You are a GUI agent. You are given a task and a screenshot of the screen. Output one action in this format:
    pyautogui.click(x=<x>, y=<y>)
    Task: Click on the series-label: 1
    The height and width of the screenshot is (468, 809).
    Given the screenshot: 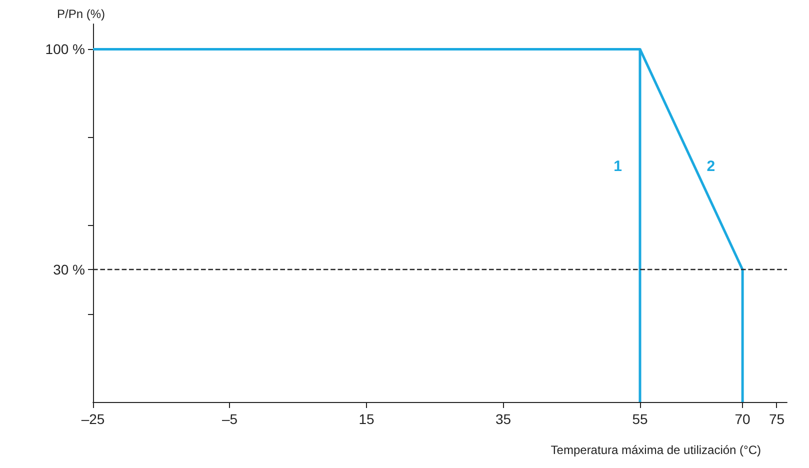 What is the action you would take?
    pyautogui.click(x=618, y=167)
    